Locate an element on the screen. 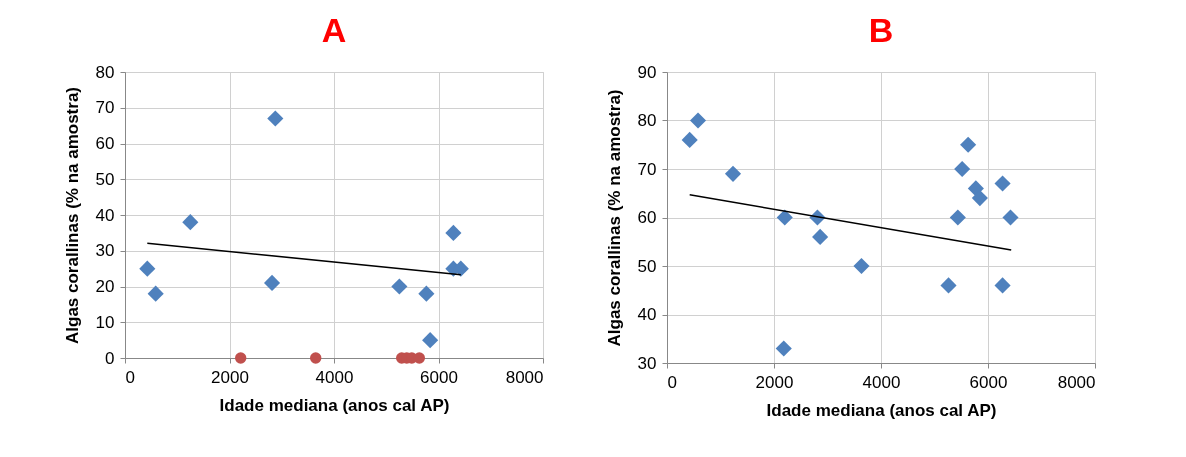  y-tick-label: 10 is located at coordinates (105, 322).